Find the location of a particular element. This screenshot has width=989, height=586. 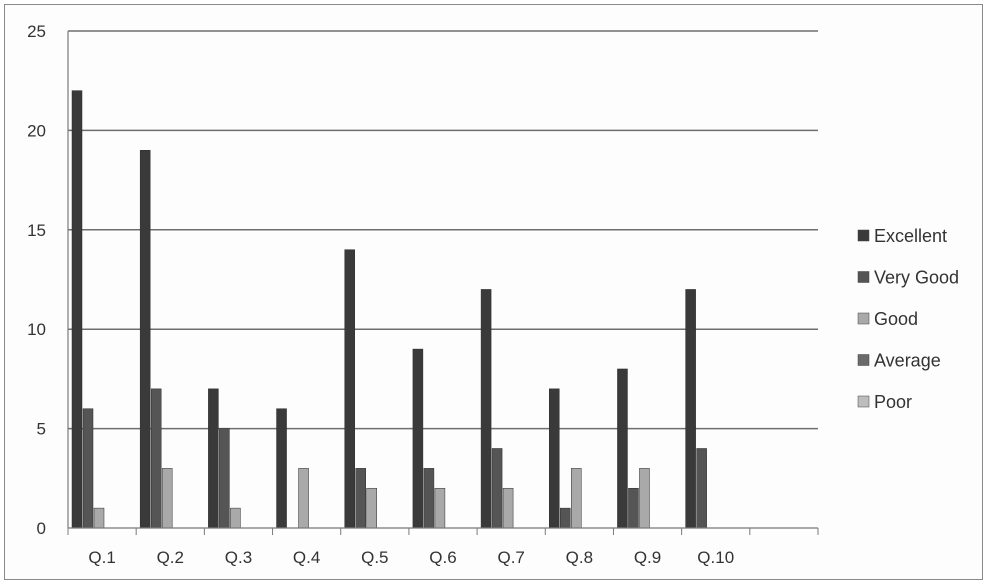

x-tick-label: Q.3 is located at coordinates (238, 557).